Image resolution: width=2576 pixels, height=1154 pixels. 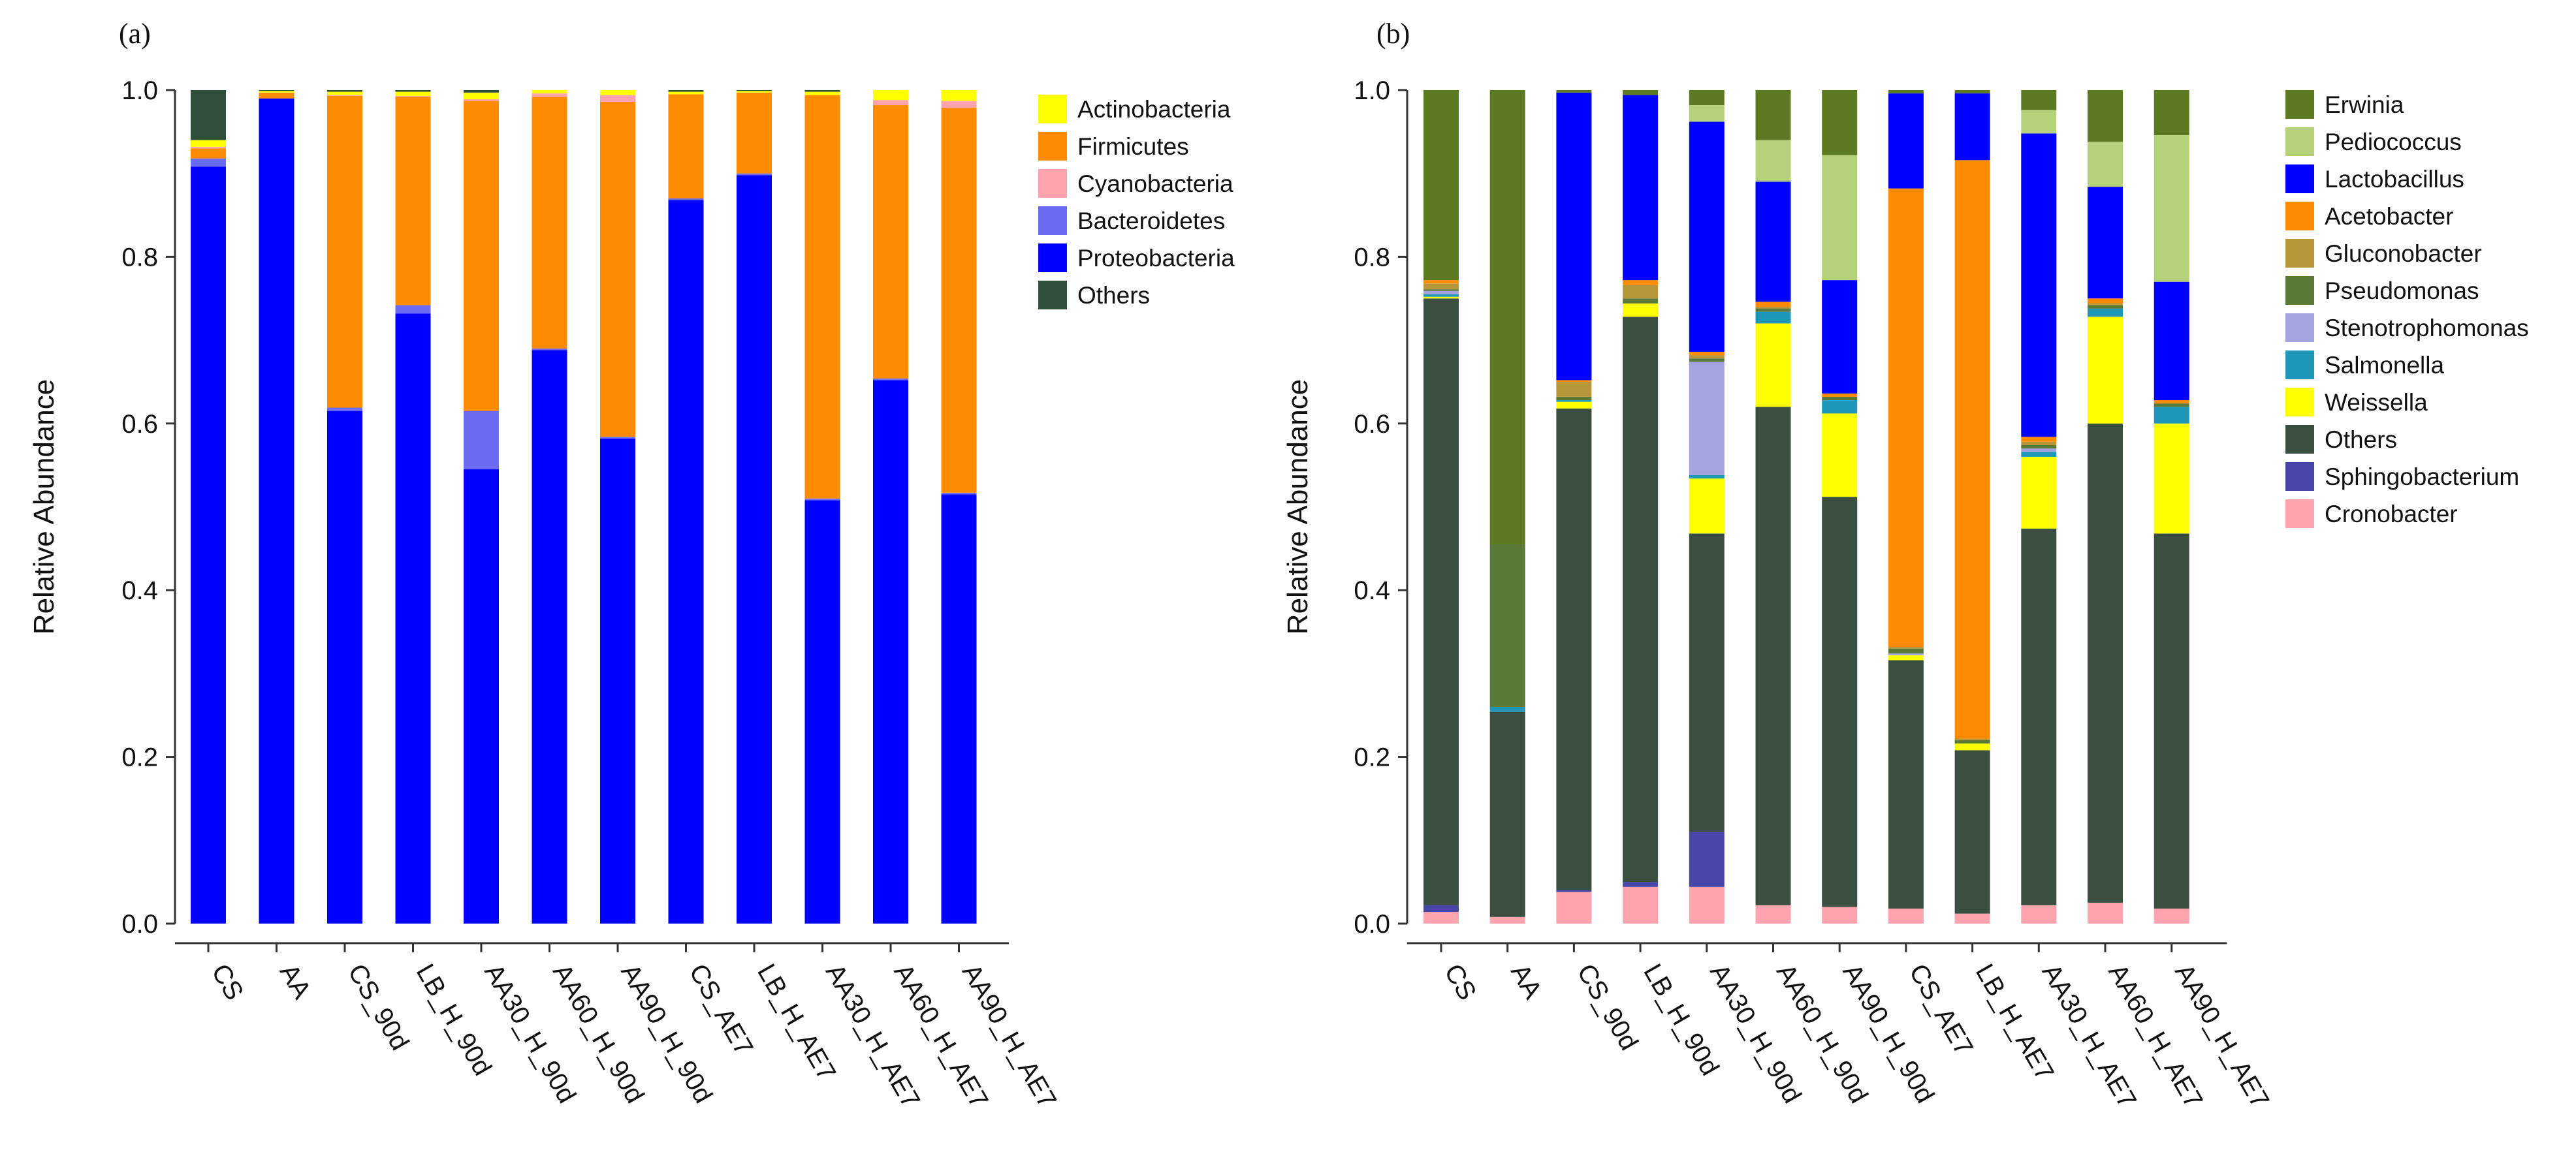 What do you see at coordinates (2039, 455) in the screenshot?
I see `panel-b-segment-salmonella-aa30-h-ae7` at bounding box center [2039, 455].